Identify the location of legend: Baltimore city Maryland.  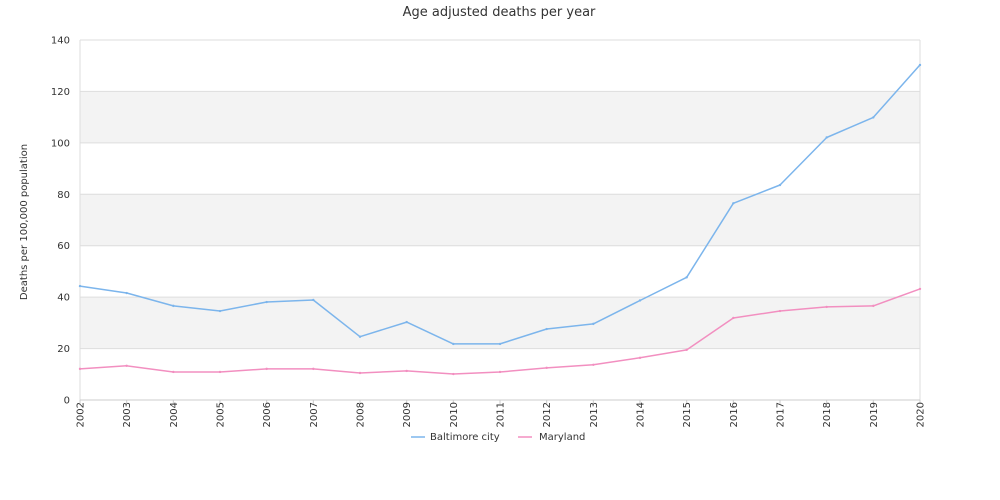
(498, 437).